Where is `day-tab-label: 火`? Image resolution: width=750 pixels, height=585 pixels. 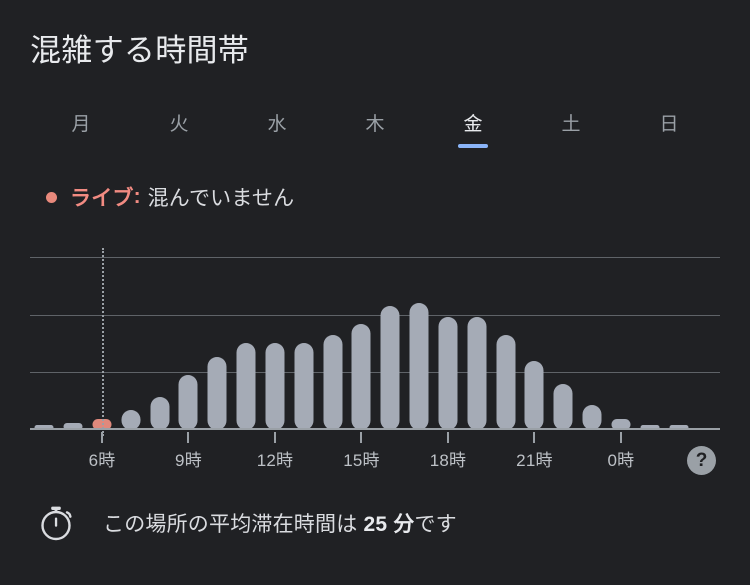 day-tab-label: 火 is located at coordinates (179, 124).